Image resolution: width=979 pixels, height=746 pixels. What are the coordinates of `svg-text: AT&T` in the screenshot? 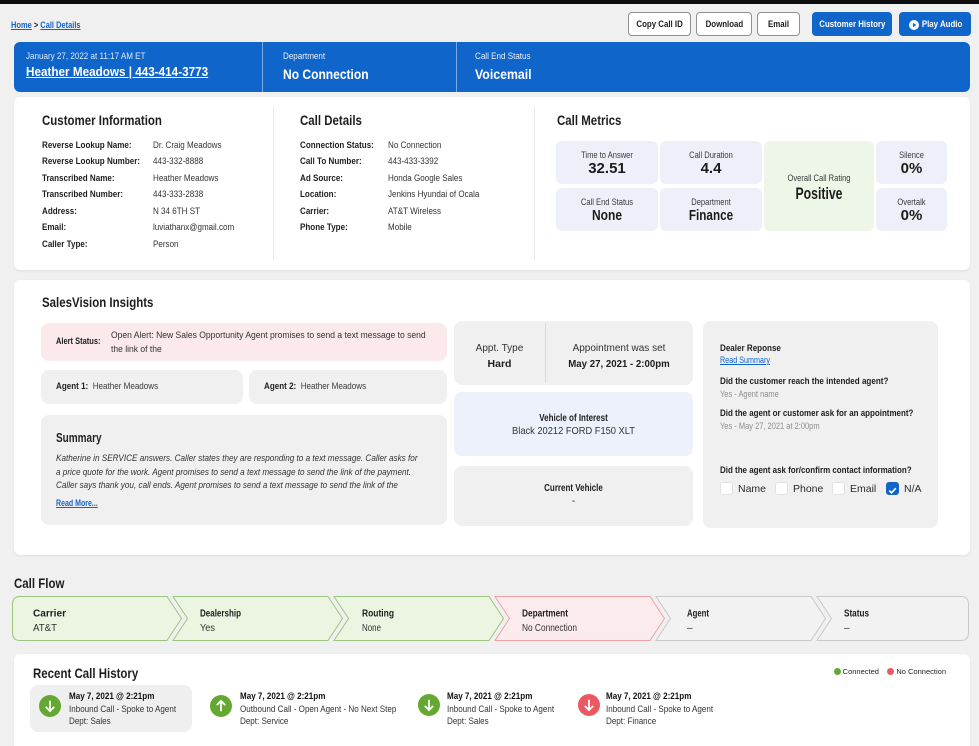 It's located at (45, 628).